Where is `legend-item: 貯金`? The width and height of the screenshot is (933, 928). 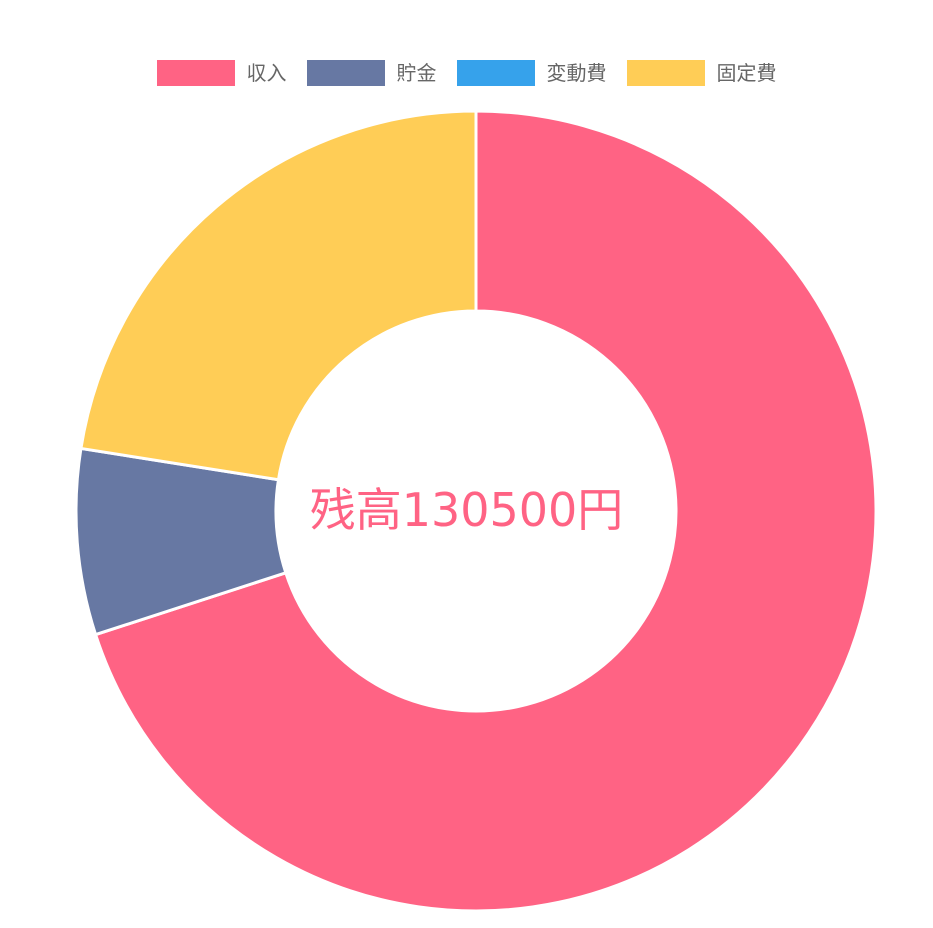
legend-item: 貯金 is located at coordinates (371, 73).